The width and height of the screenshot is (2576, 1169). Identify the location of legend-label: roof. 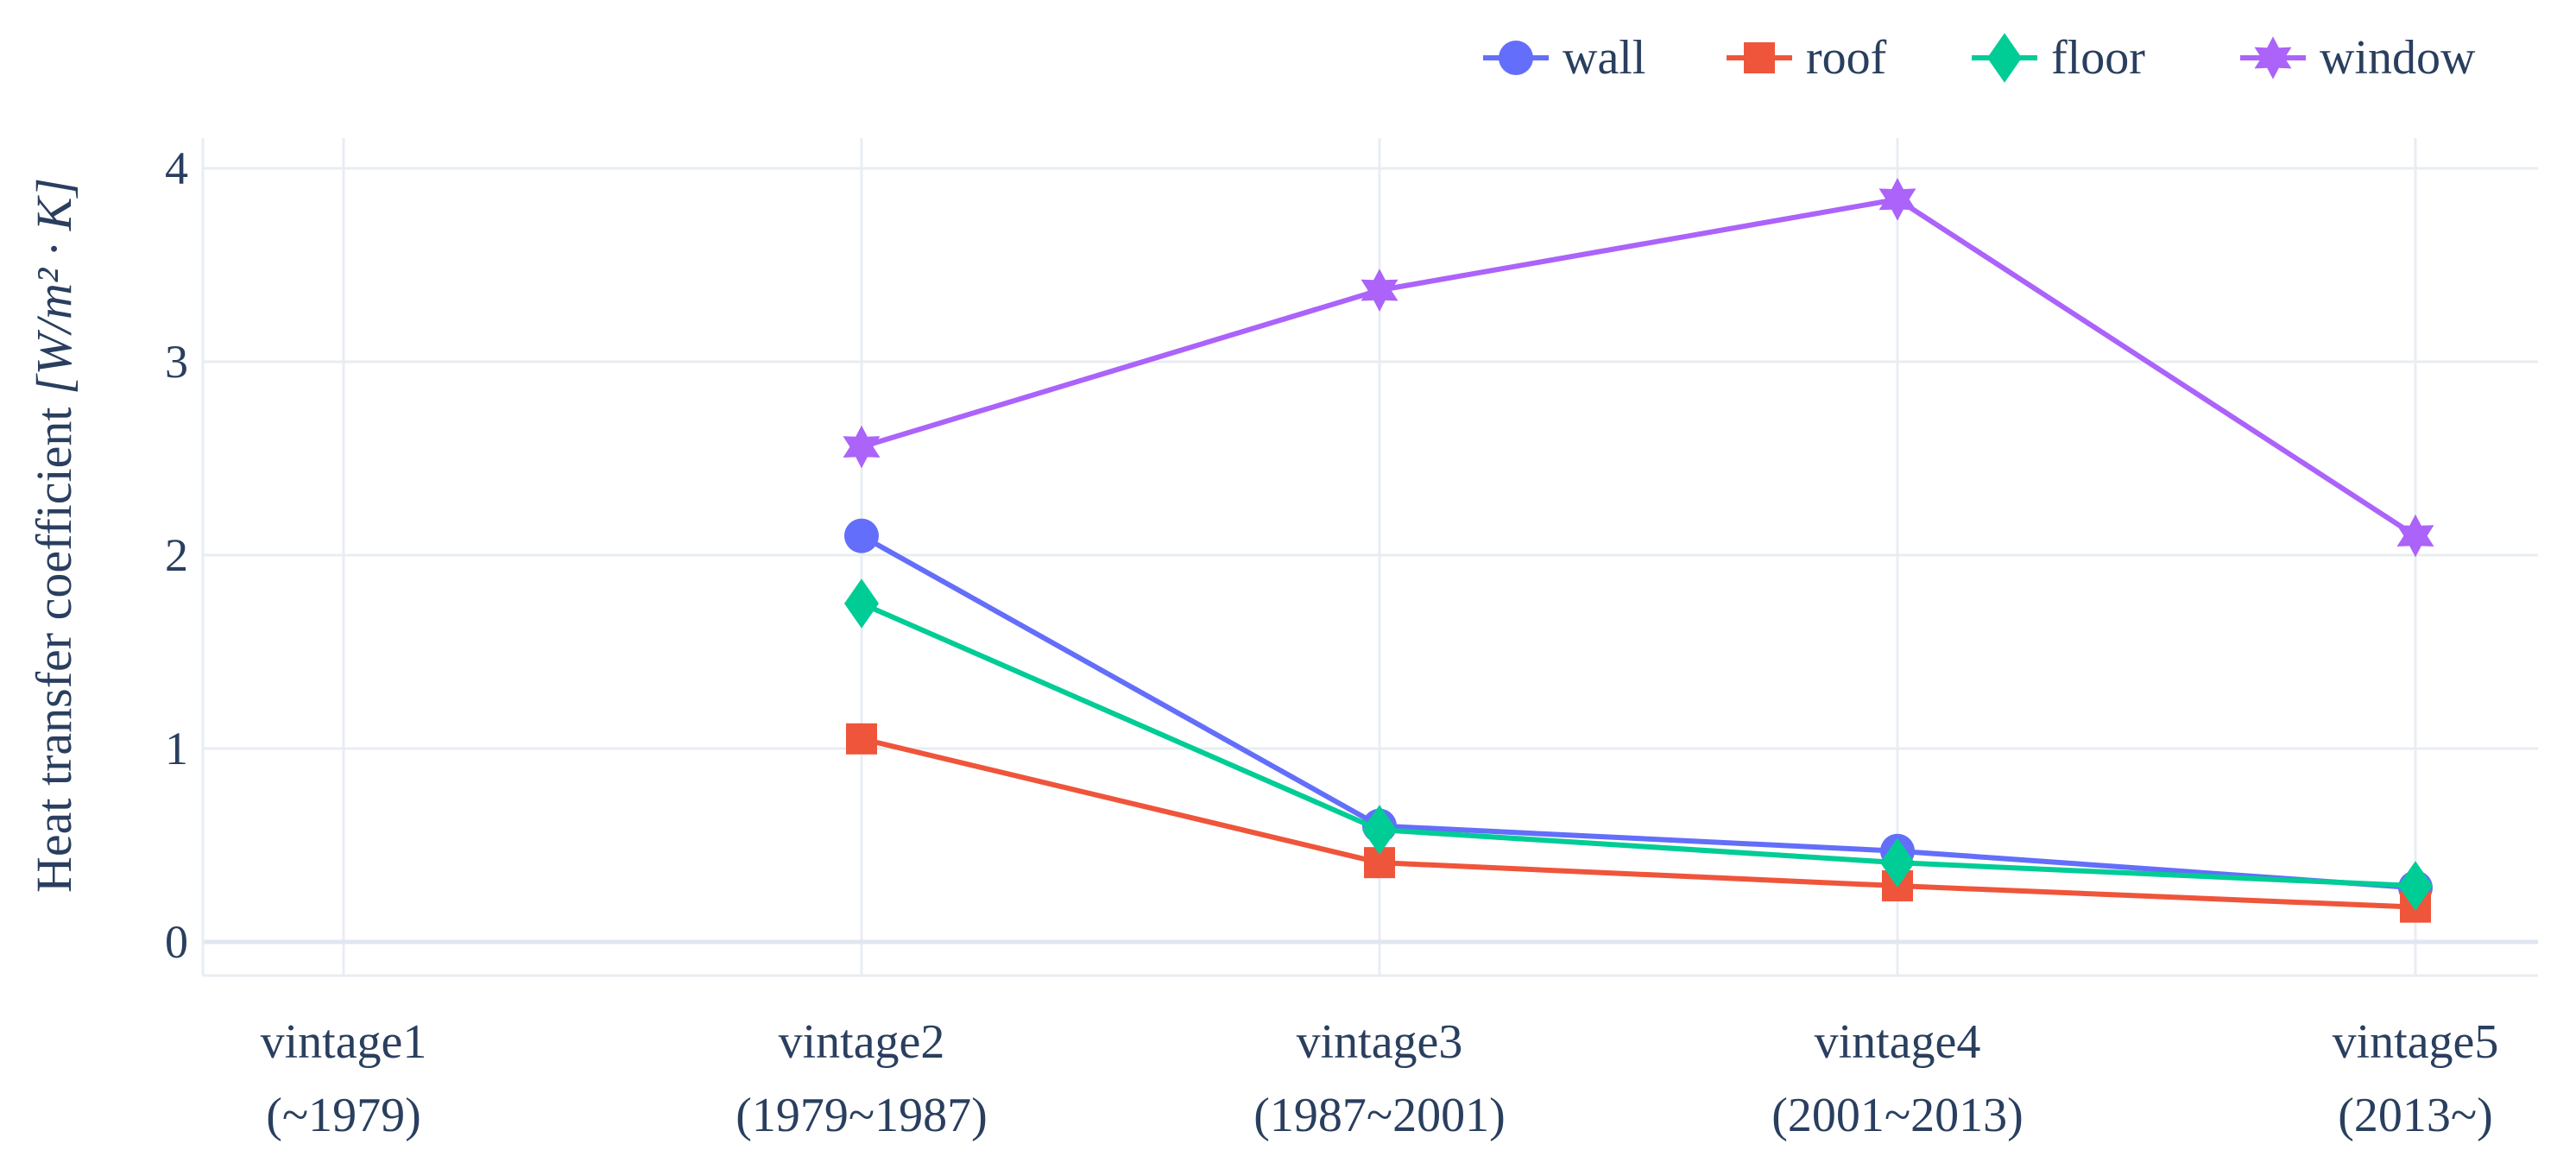
(1846, 58).